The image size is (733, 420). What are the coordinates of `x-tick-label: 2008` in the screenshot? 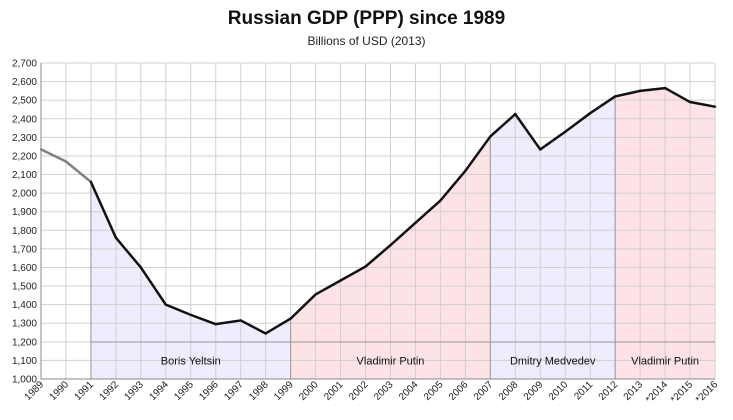 It's located at (509, 391).